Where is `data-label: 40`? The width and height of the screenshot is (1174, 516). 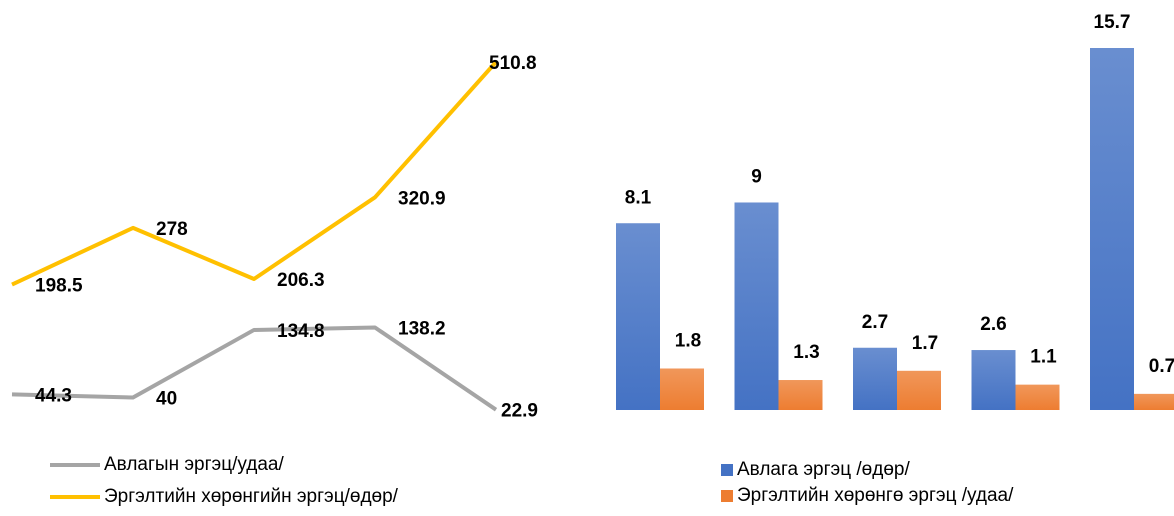
data-label: 40 is located at coordinates (166, 399).